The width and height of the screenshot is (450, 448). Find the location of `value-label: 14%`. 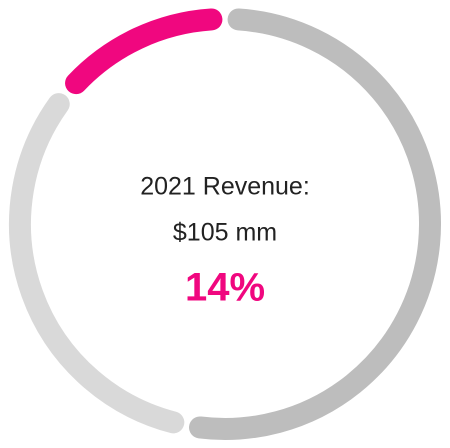

value-label: 14% is located at coordinates (225, 288).